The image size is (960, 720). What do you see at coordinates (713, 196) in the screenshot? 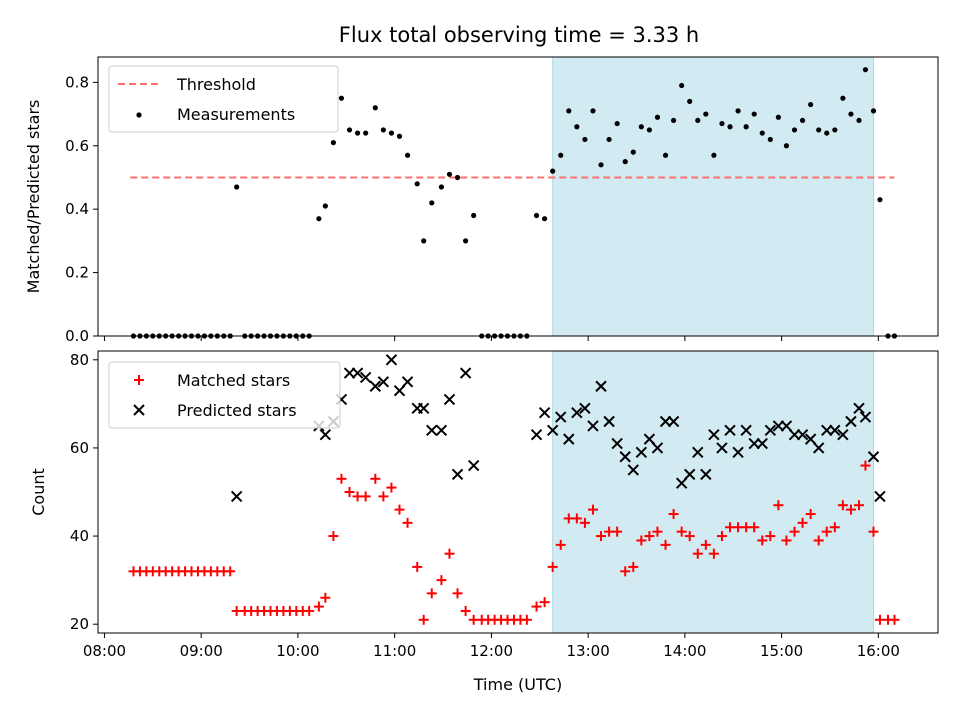
I see `observing-window-top` at bounding box center [713, 196].